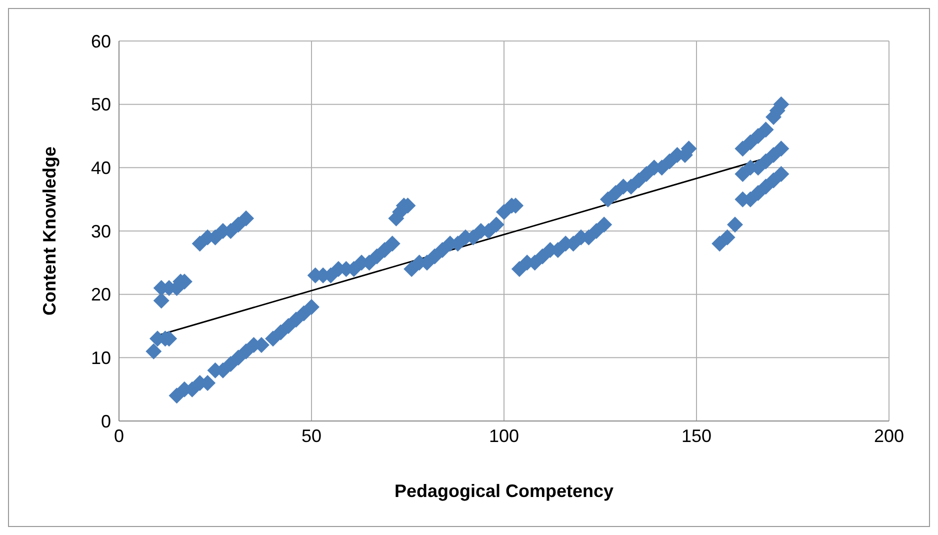 This screenshot has height=535, width=938. What do you see at coordinates (100, 231) in the screenshot?
I see `y-tick-label: 30` at bounding box center [100, 231].